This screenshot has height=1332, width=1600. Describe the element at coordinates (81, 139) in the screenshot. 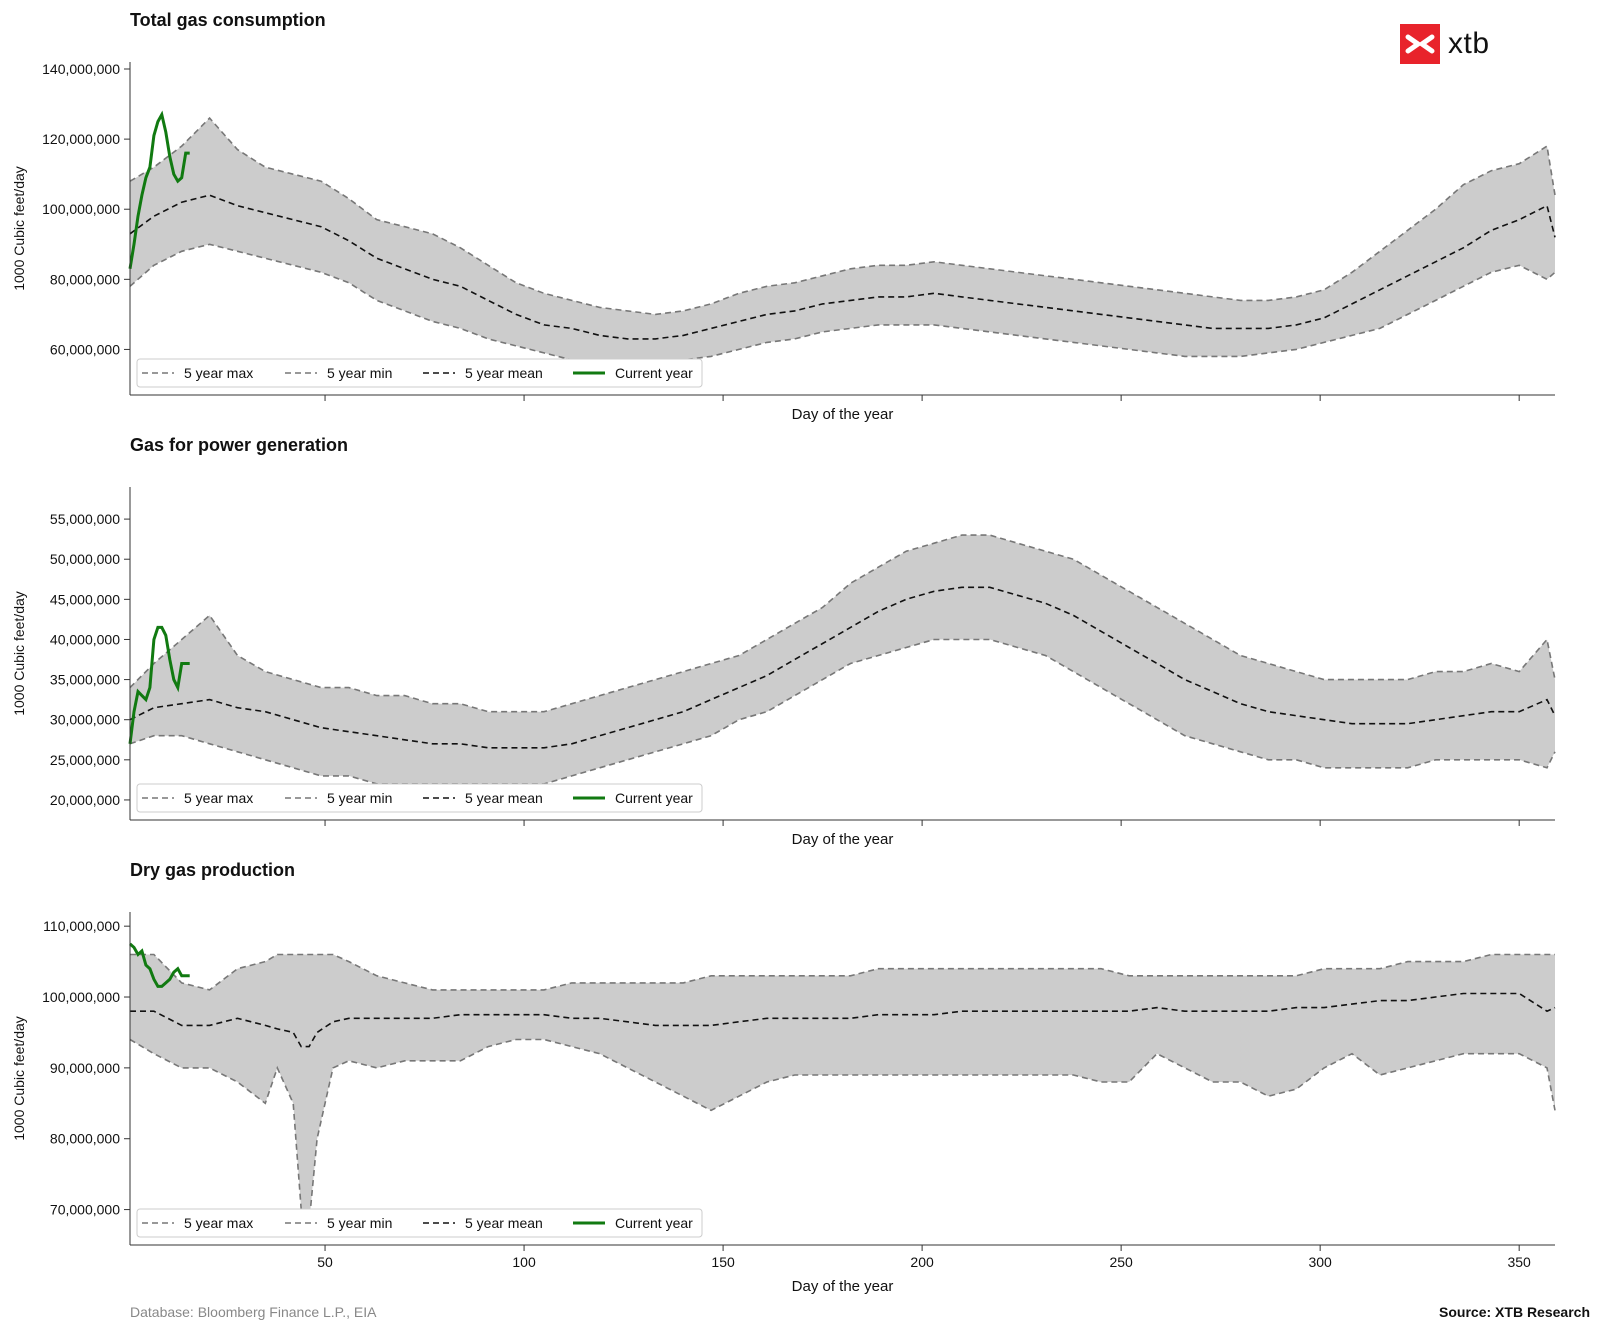

I see `y-tick-label: 120,000,000` at that location.